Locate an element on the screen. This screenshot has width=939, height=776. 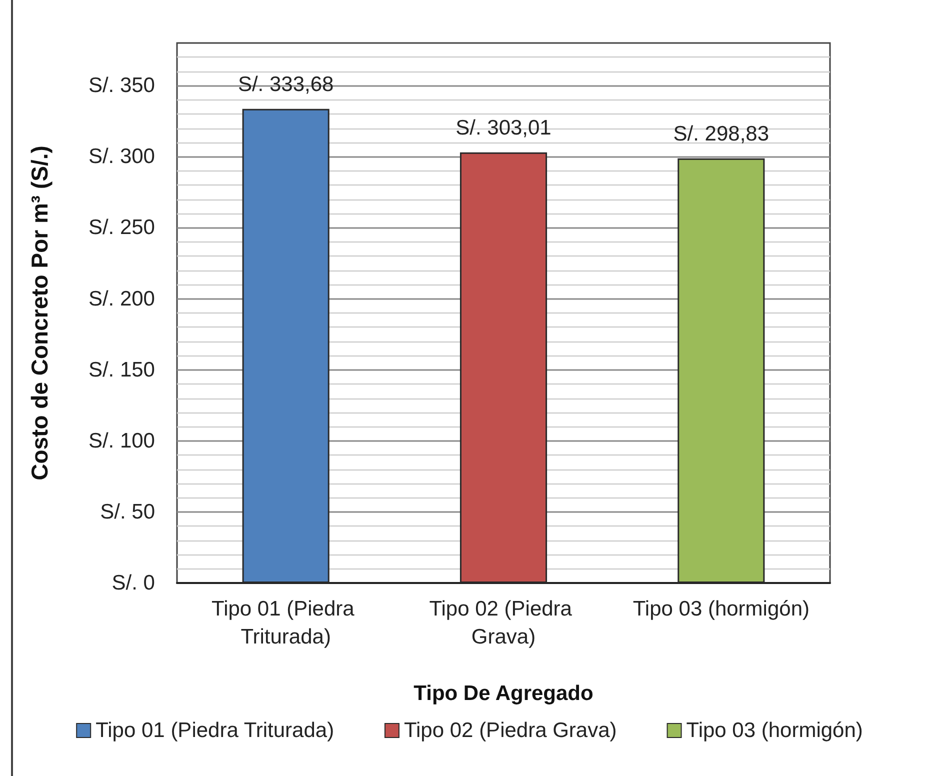
x-tick-label: Tipo 02 (Piedra Grava) is located at coordinates (503, 623).